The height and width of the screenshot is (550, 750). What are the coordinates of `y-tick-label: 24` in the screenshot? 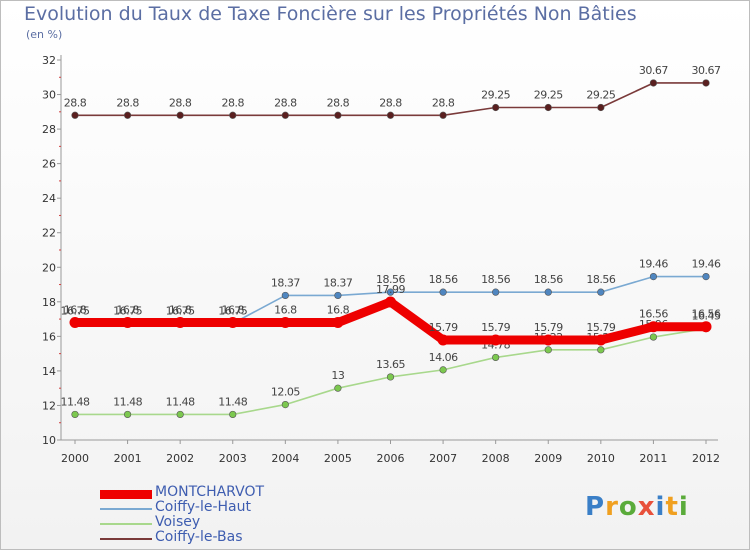 It's located at (49, 198).